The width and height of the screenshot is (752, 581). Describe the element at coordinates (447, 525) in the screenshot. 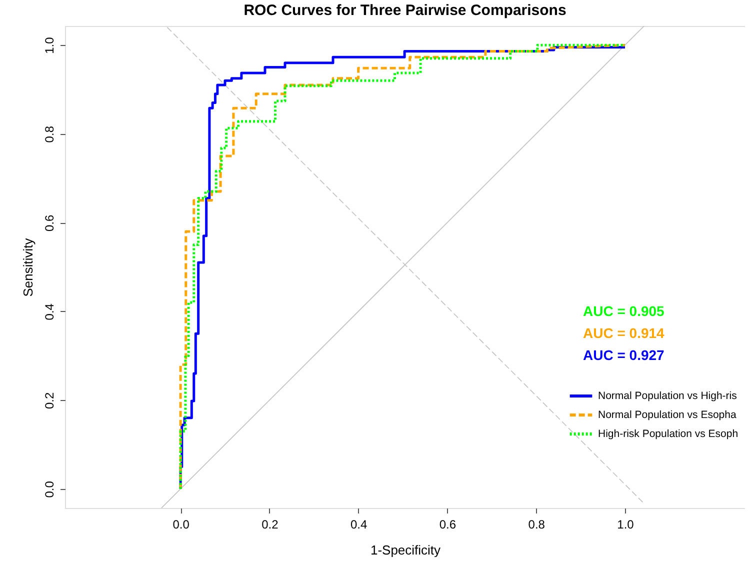

I see `x-tick-label: 0.6` at that location.